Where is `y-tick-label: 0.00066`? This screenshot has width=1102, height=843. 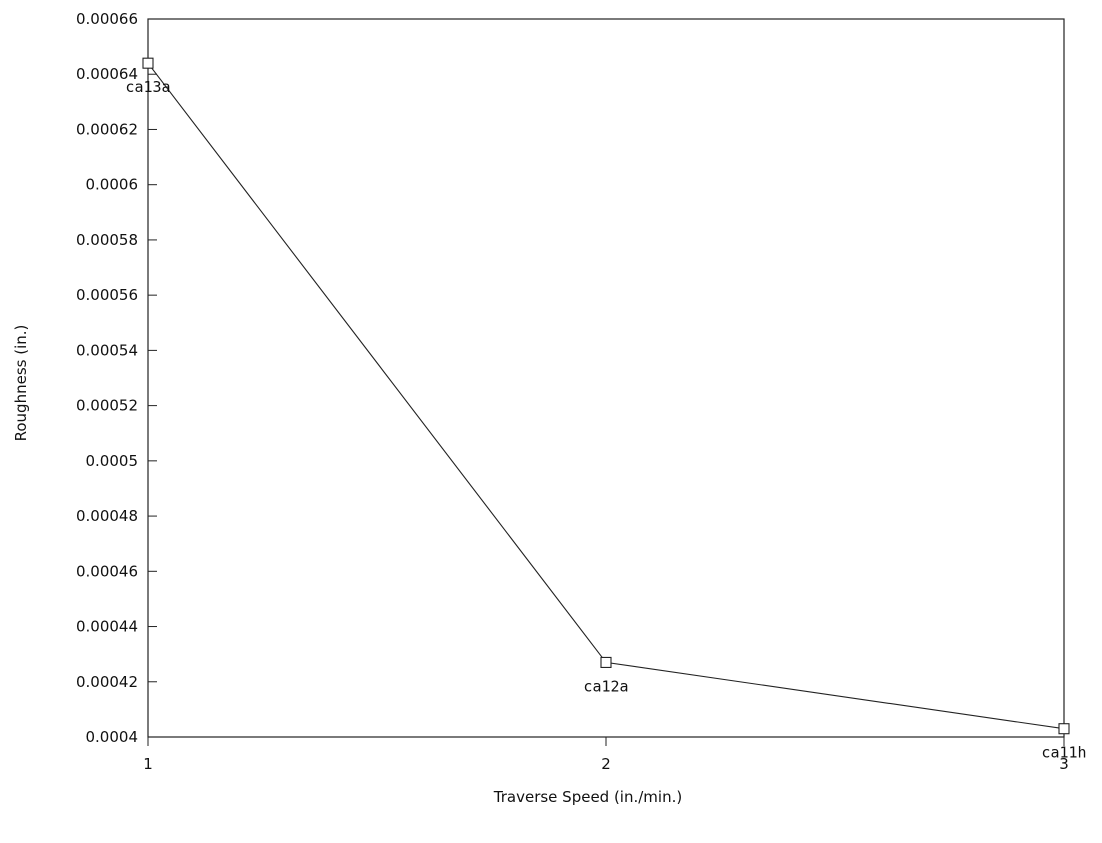 y-tick-label: 0.00066 is located at coordinates (107, 19).